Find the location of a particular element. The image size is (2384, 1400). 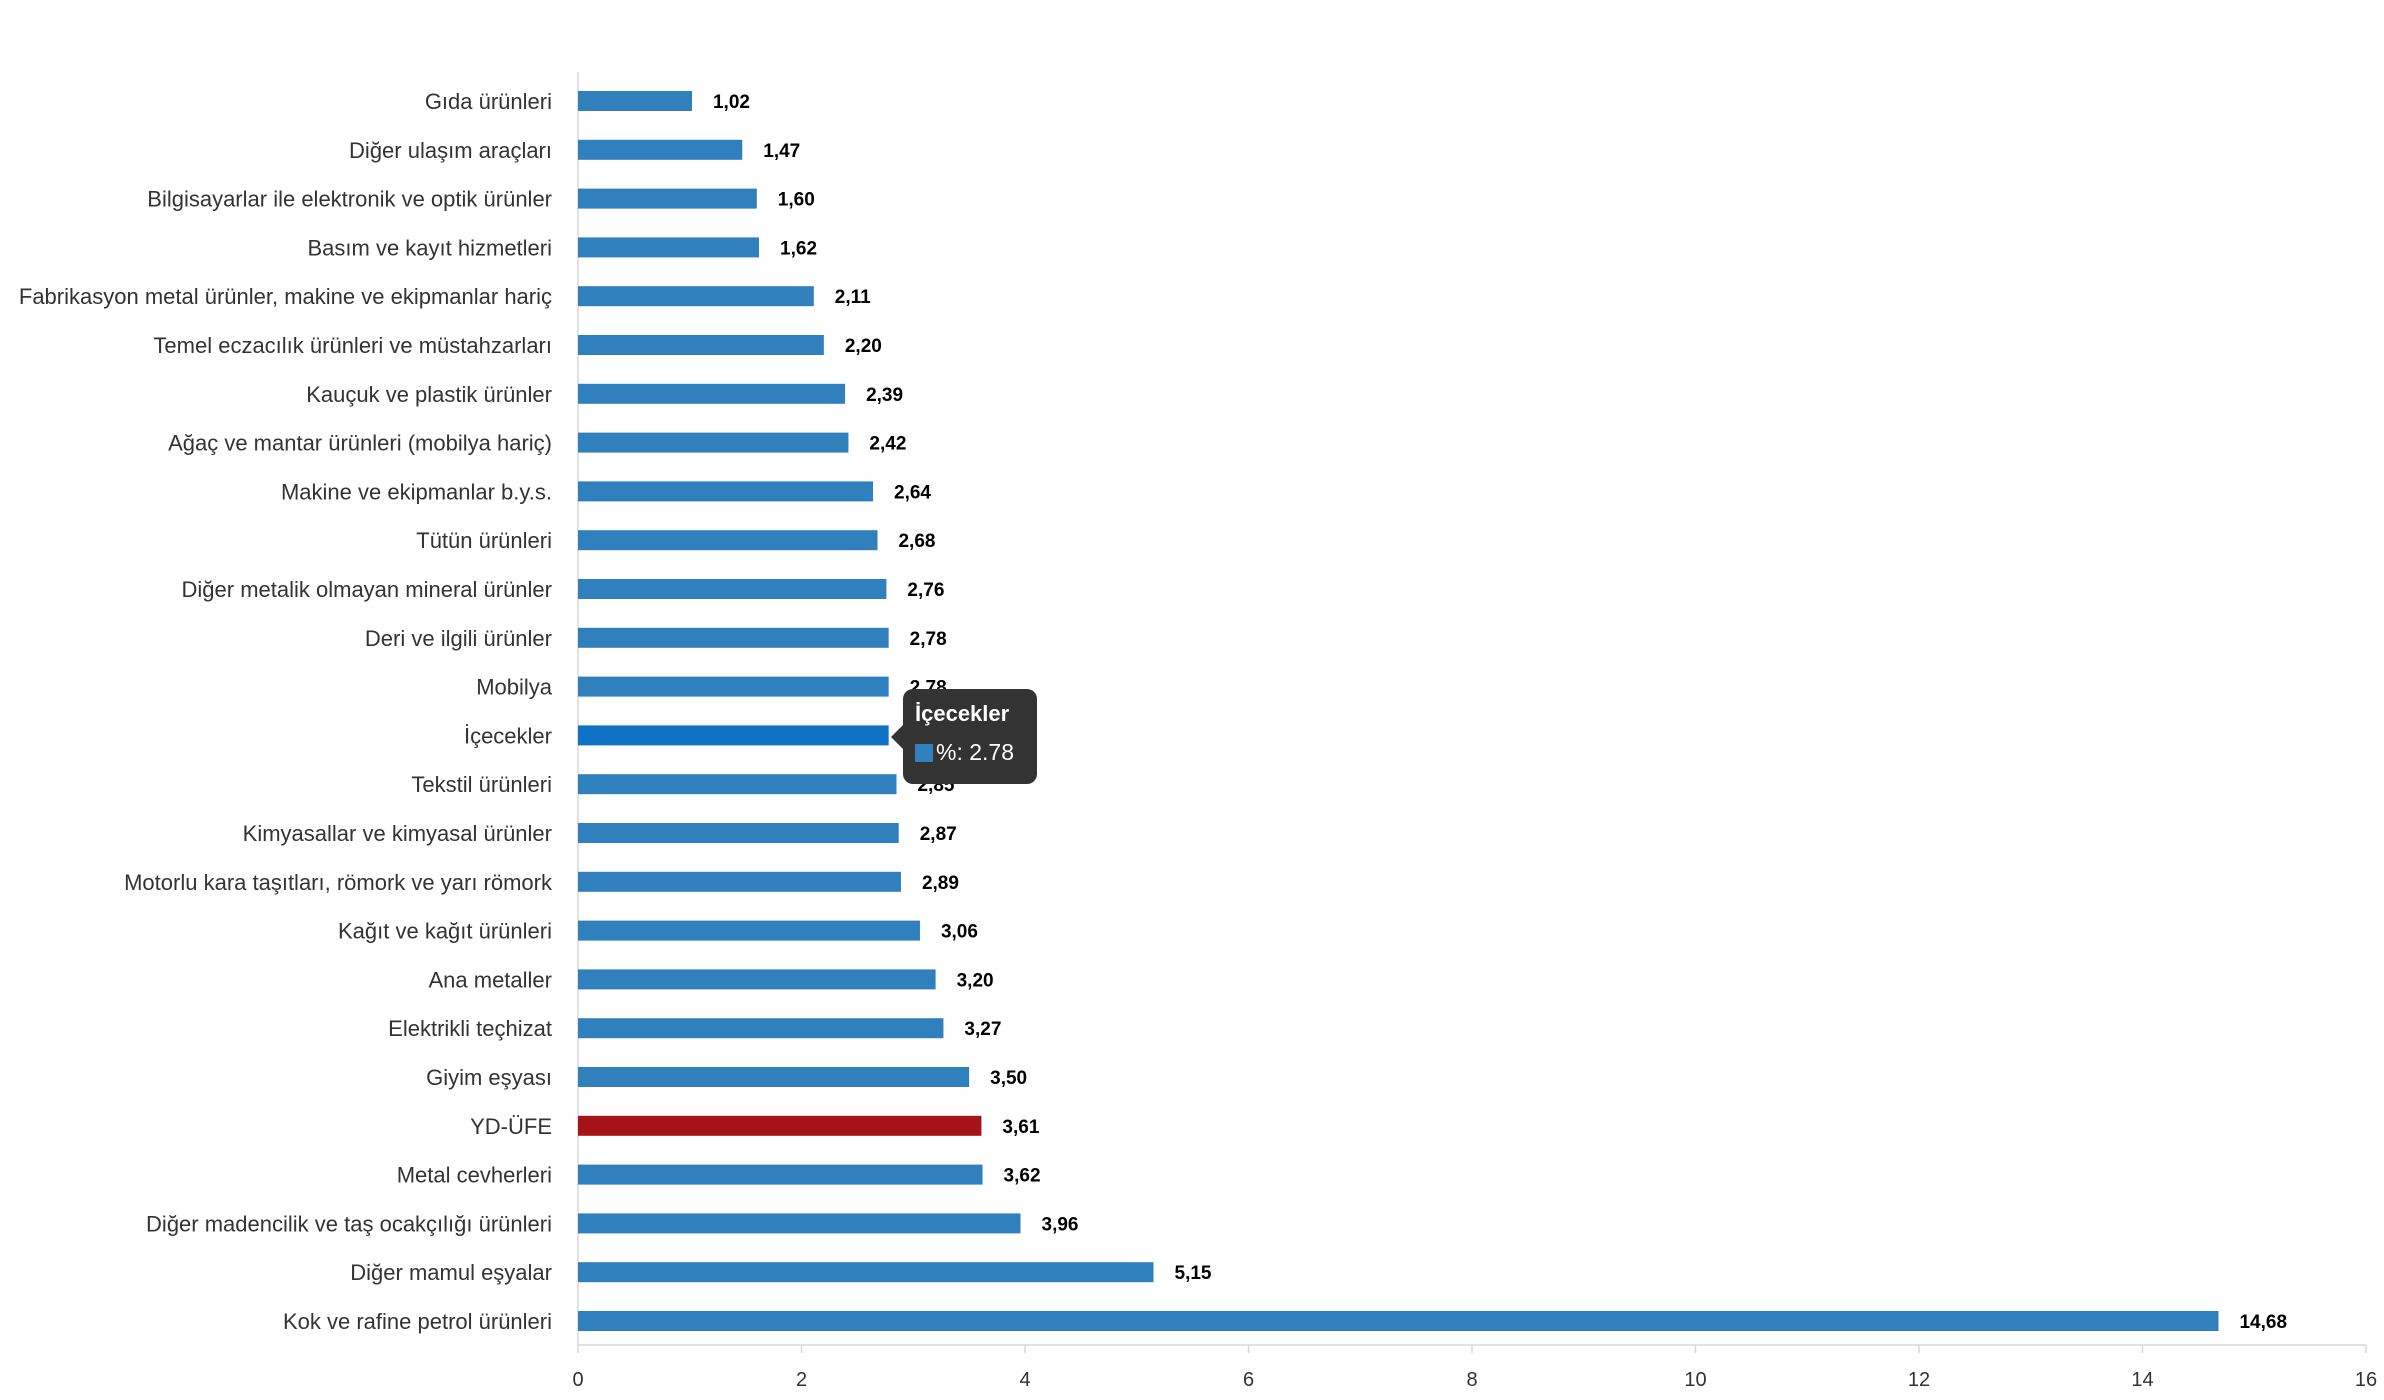

data-label: 3,61 is located at coordinates (1020, 1127).